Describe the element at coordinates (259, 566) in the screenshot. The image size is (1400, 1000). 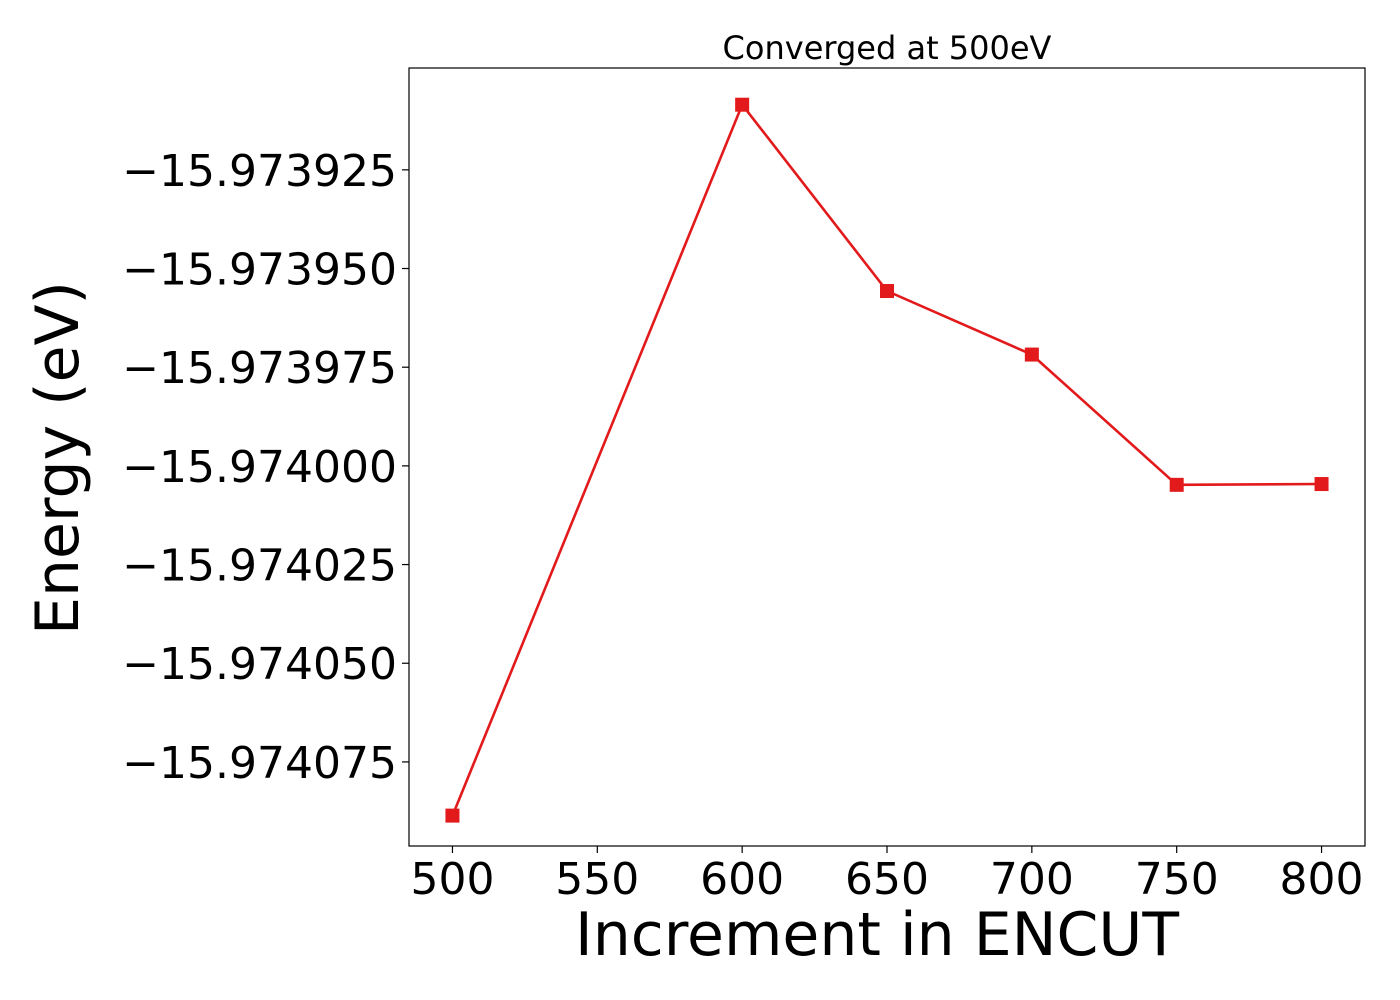
I see `y-tick-label: −15.974025` at that location.